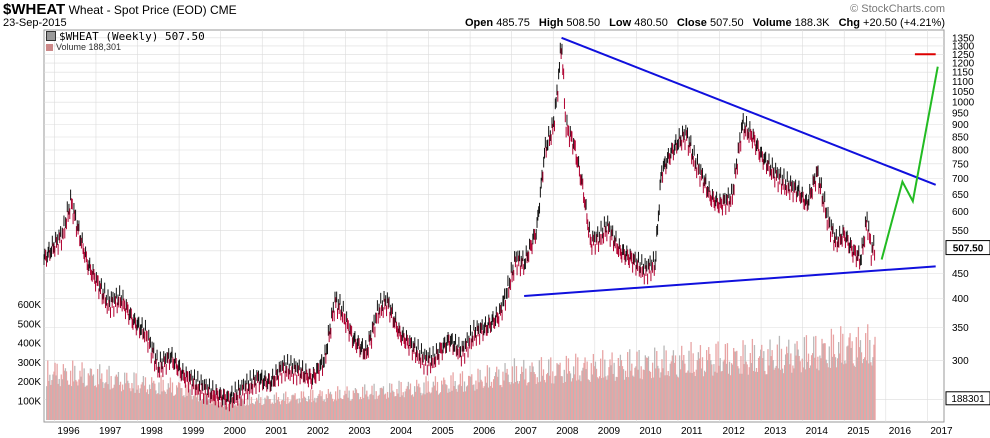 Image resolution: width=990 pixels, height=438 pixels. What do you see at coordinates (963, 64) in the screenshot?
I see `price-tick-label: 1200` at bounding box center [963, 64].